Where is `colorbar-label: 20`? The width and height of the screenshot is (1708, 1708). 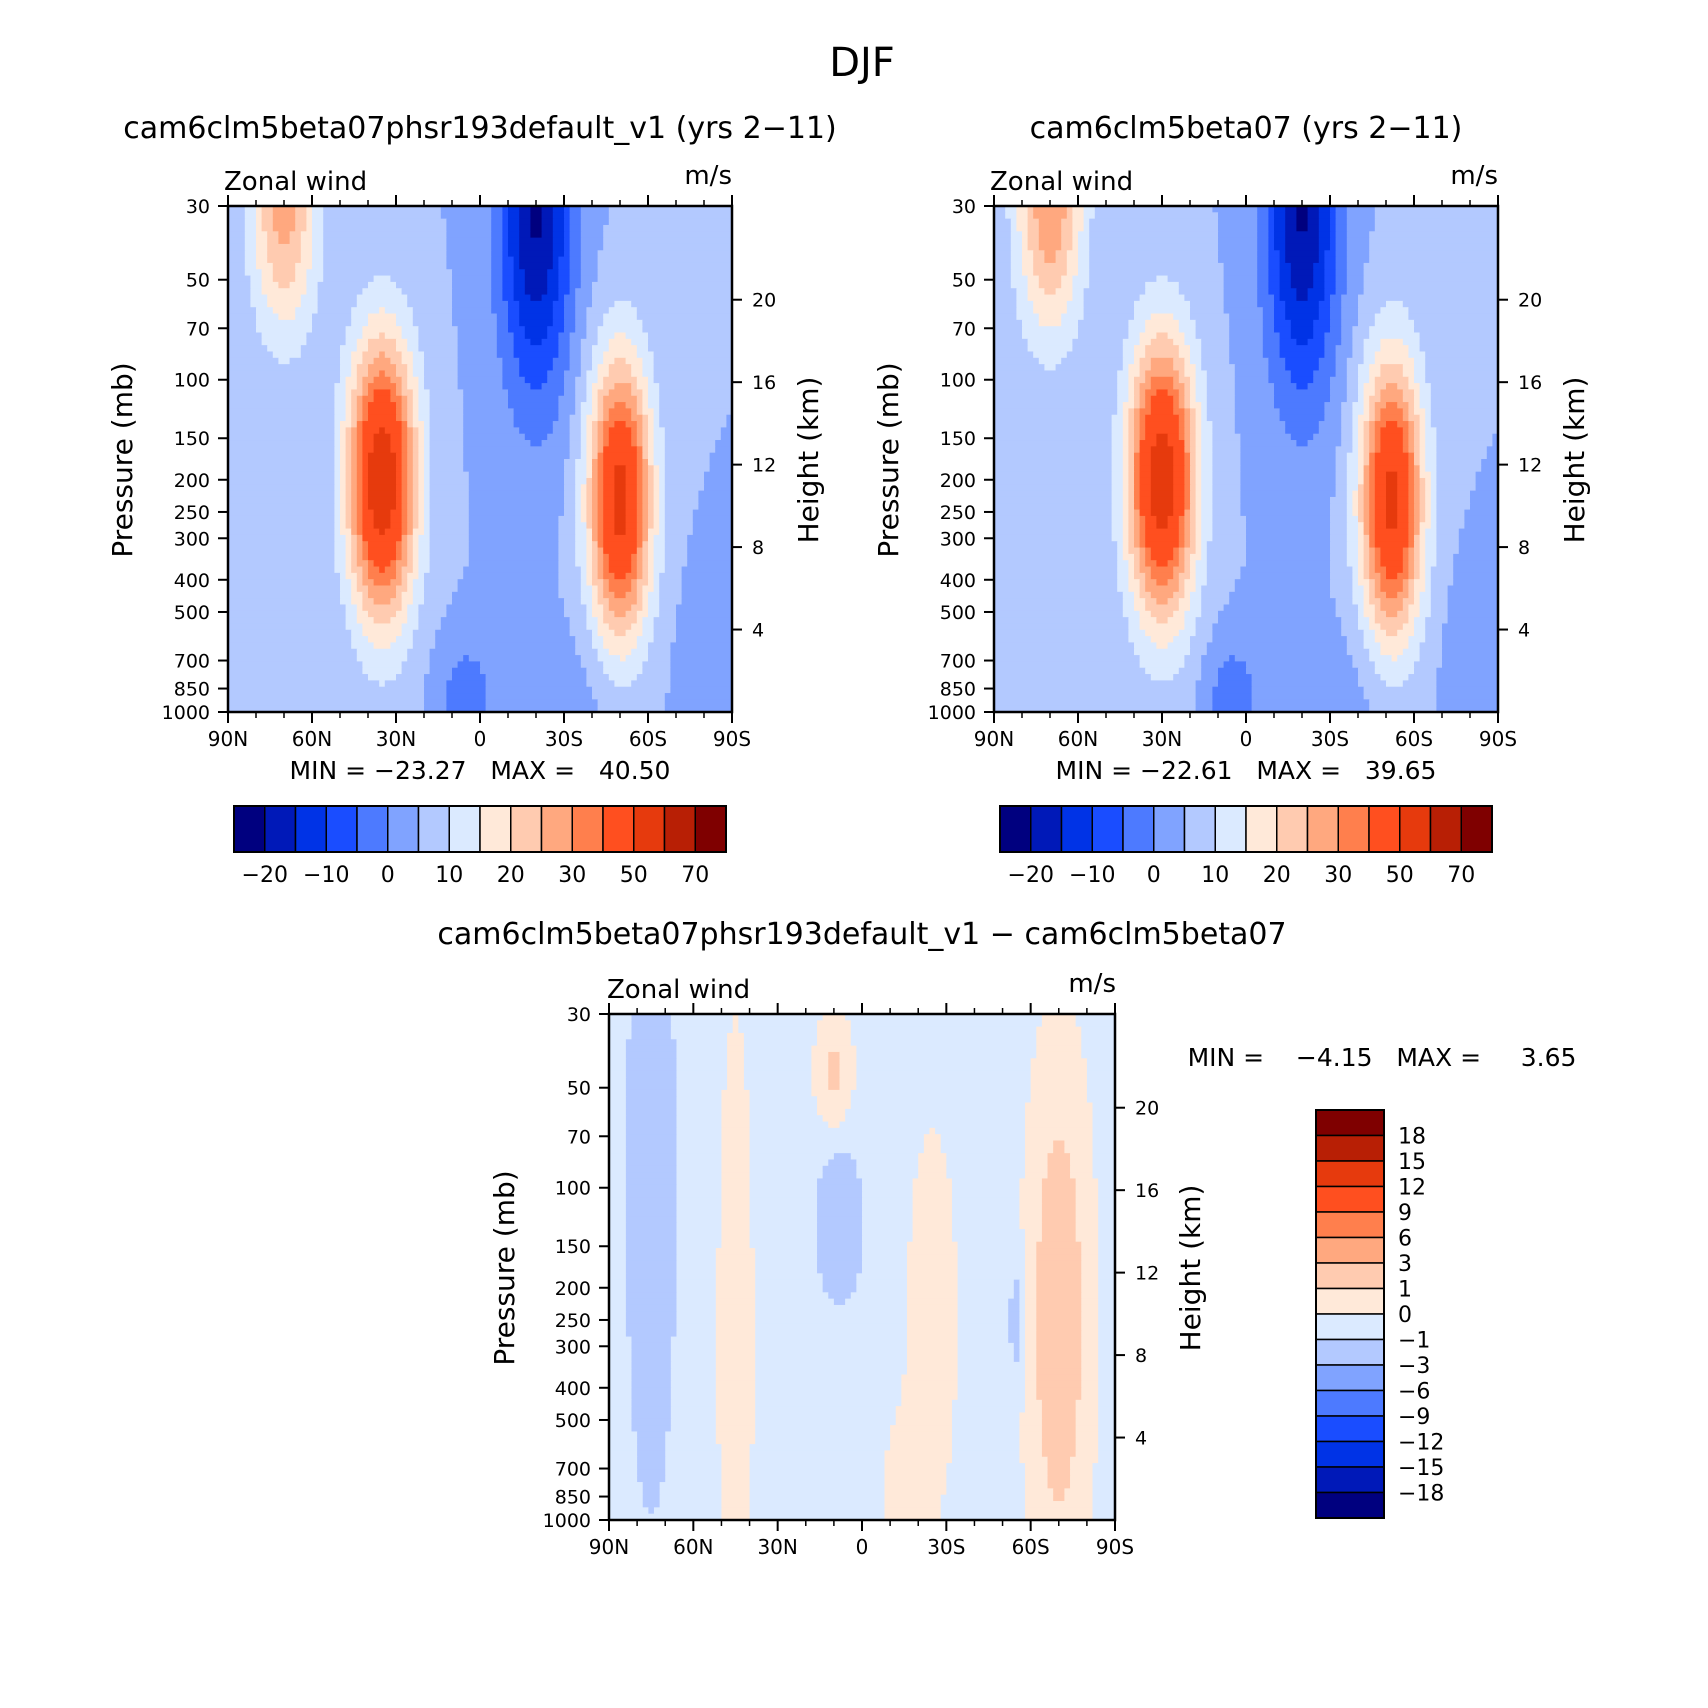
colorbar-label: 20 is located at coordinates (511, 875).